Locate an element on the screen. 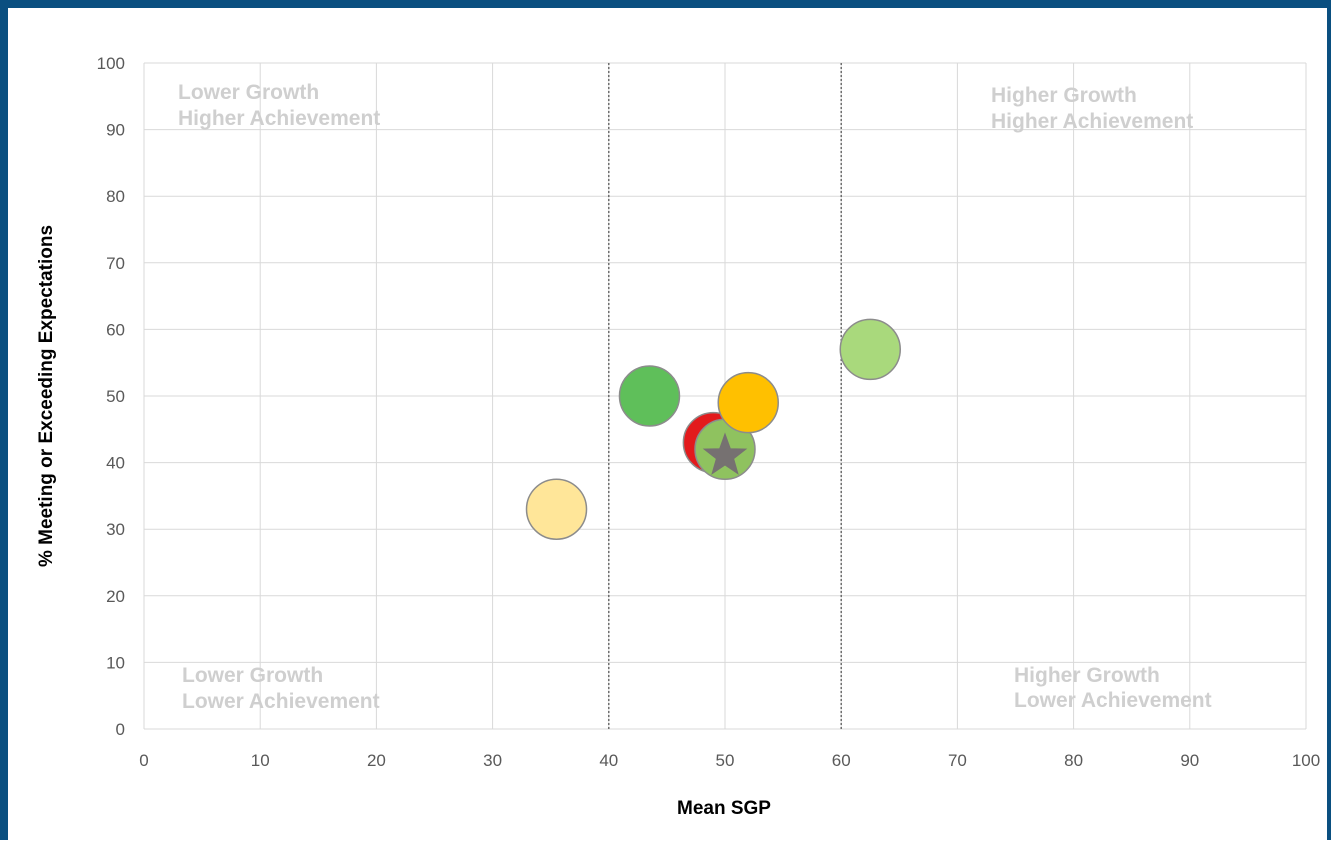 Image resolution: width=1331 pixels, height=848 pixels. x-tick-label: 20 is located at coordinates (376, 760).